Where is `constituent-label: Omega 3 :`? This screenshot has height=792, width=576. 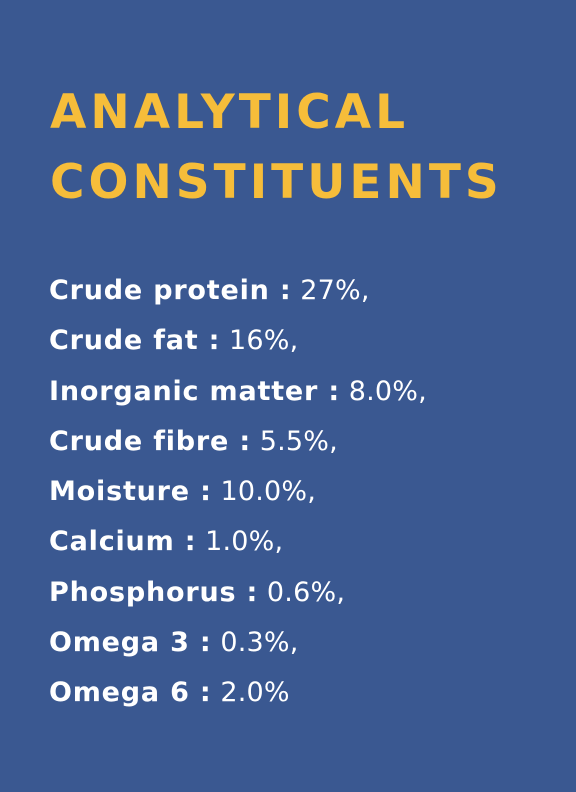 constituent-label: Omega 3 : is located at coordinates (130, 643).